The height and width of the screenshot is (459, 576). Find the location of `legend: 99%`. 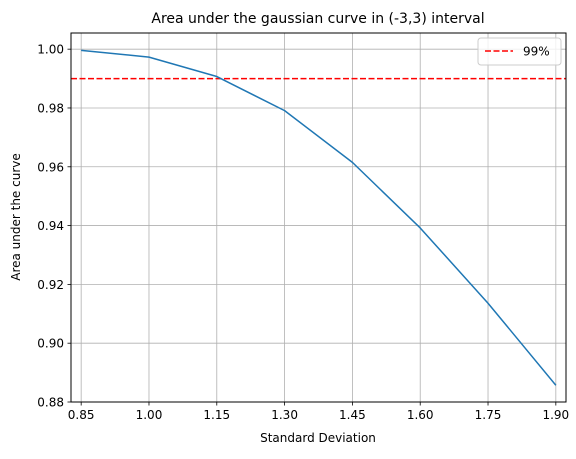

legend: 99% is located at coordinates (519, 51).